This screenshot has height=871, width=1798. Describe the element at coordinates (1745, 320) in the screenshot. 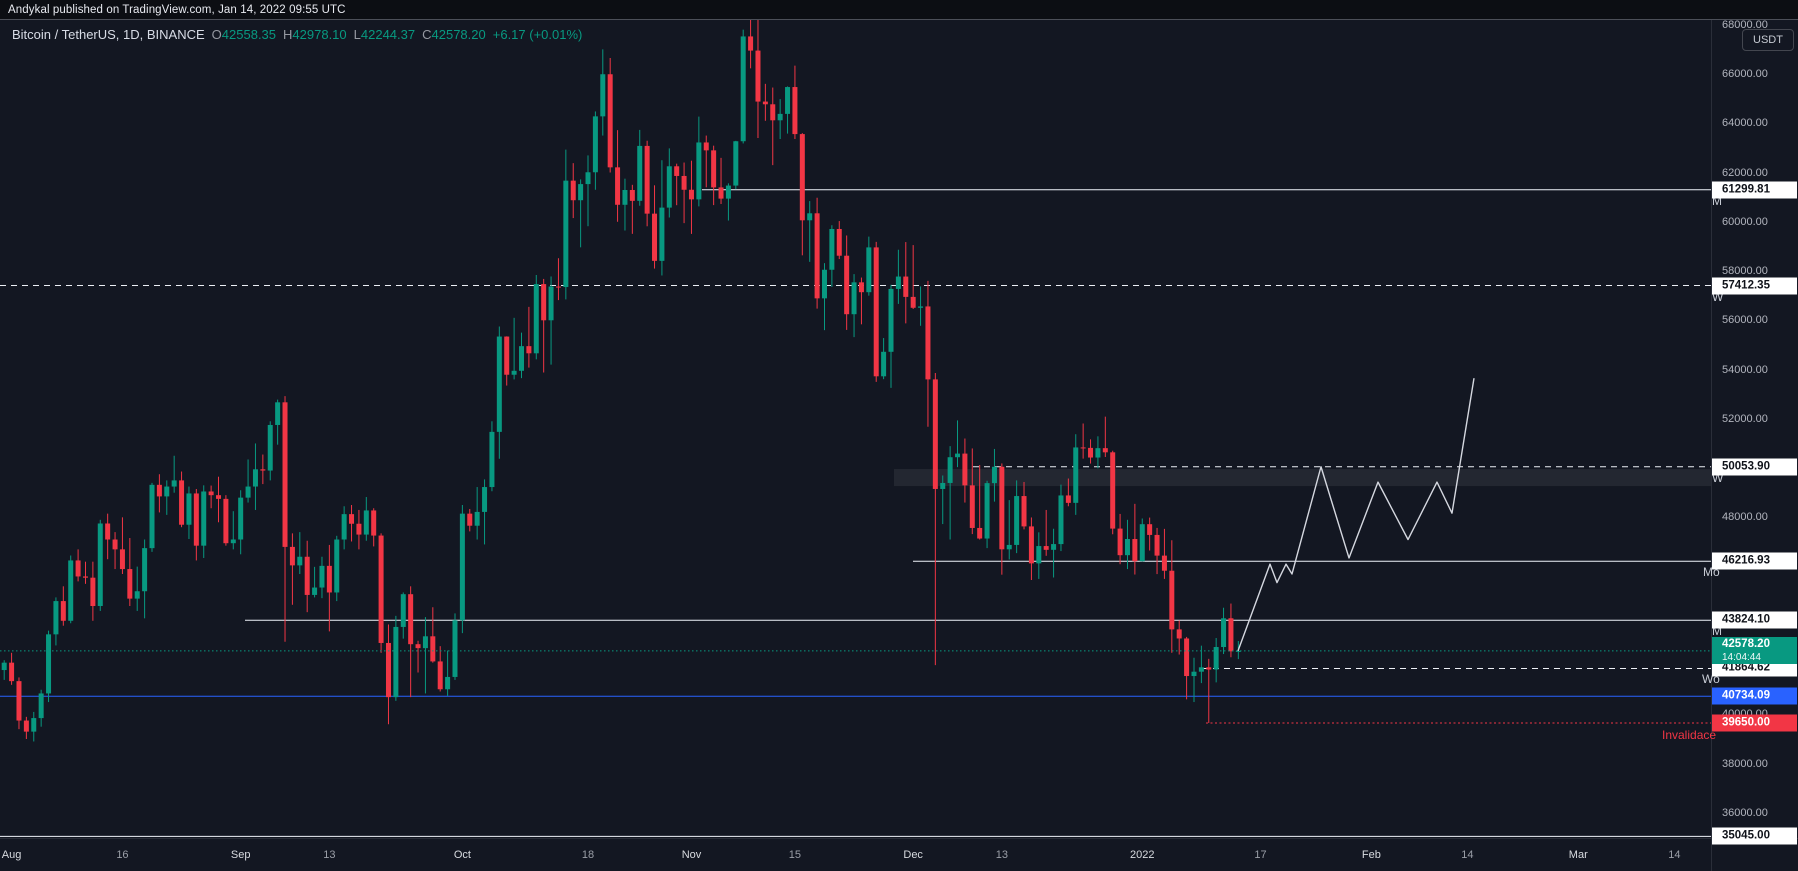

I see `price-tick-56000.00: 56000.00` at that location.